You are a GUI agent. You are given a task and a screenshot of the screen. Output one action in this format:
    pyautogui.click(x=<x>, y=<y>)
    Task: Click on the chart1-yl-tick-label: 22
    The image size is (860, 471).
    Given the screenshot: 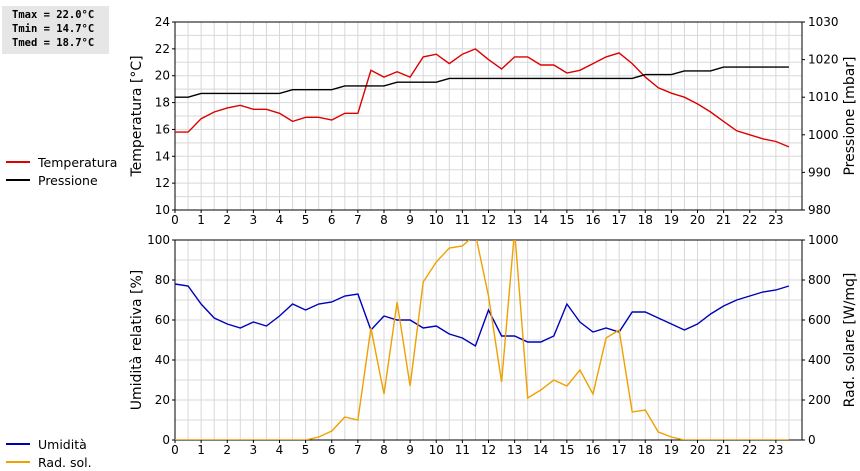 What is the action you would take?
    pyautogui.click(x=162, y=49)
    